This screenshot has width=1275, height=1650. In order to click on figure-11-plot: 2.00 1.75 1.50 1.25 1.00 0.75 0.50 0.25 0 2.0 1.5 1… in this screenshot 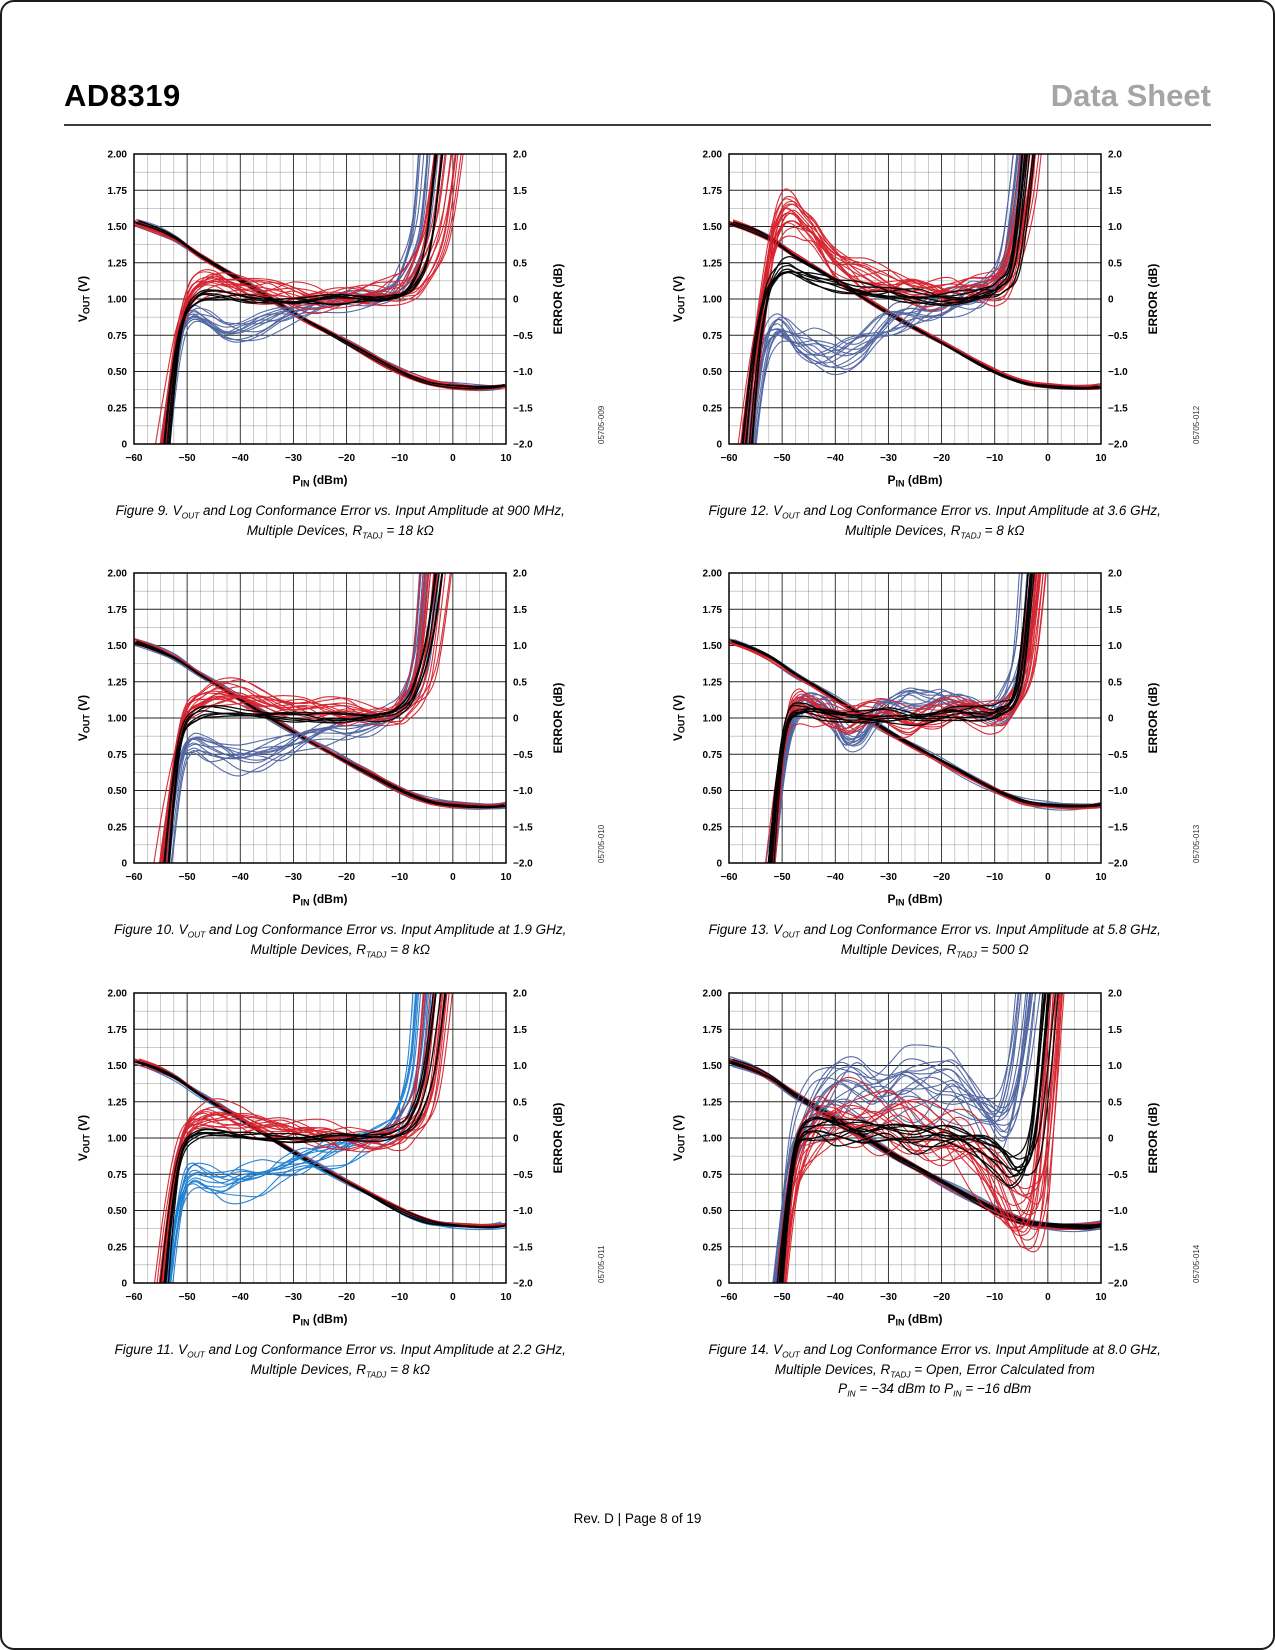, I will do `click(340, 1161)`.